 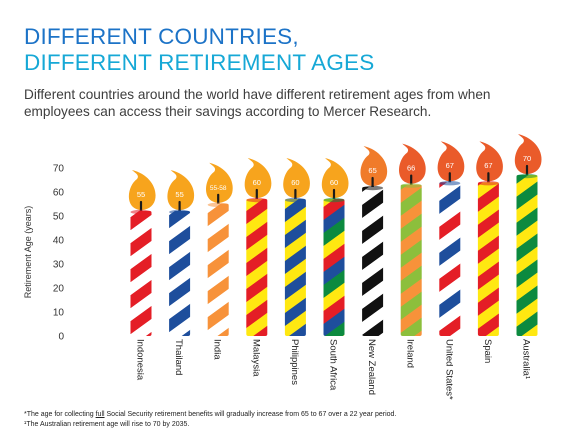 I want to click on data-label: 70, so click(x=527, y=158).